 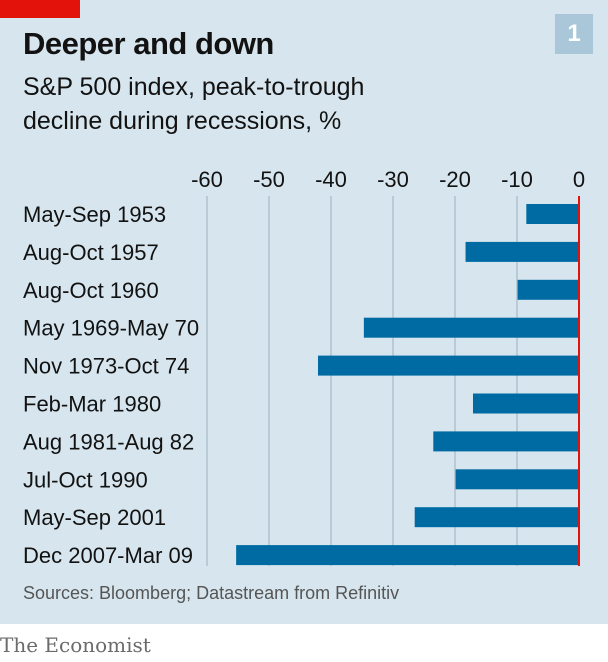 I want to click on category-label: Nov 1973-Oct 74, so click(x=106, y=366).